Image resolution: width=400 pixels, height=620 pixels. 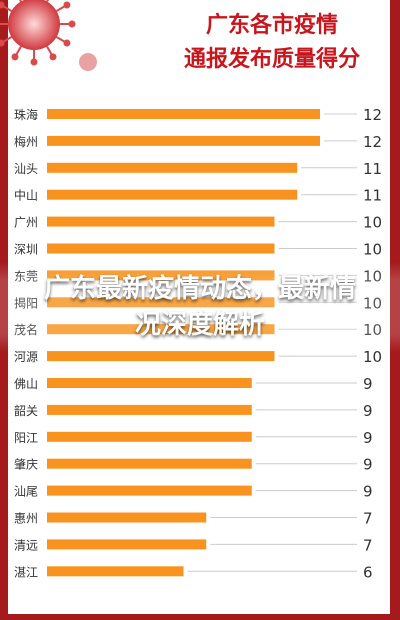 I want to click on bar-row: 汕头 11, so click(x=198, y=169).